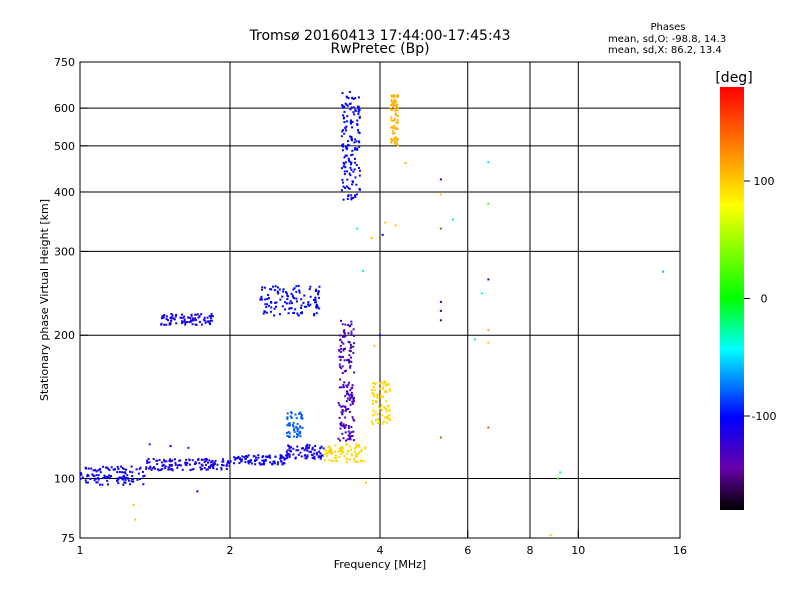 The height and width of the screenshot is (600, 800). I want to click on chart-title: Tromsø 20160413 17:44:00-17:45:43, so click(380, 36).